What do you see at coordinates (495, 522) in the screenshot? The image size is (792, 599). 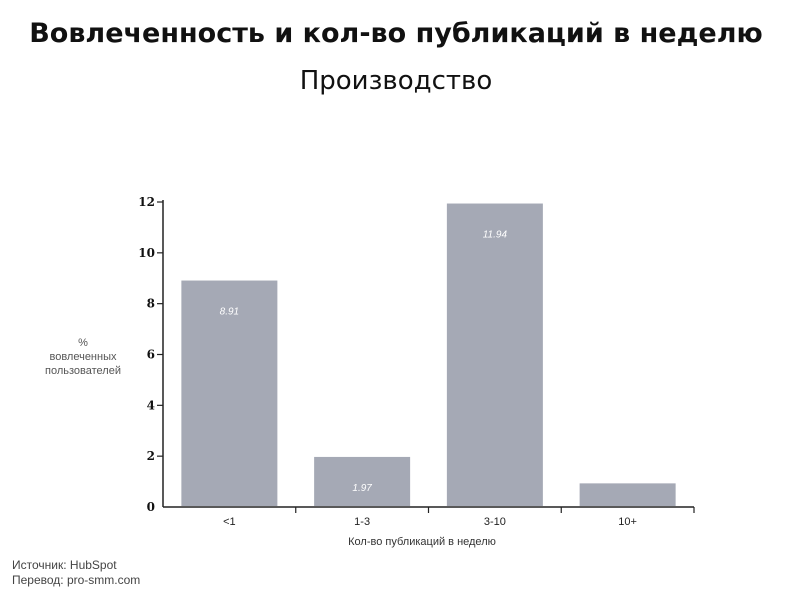 I see `category-label-2: 3-10` at bounding box center [495, 522].